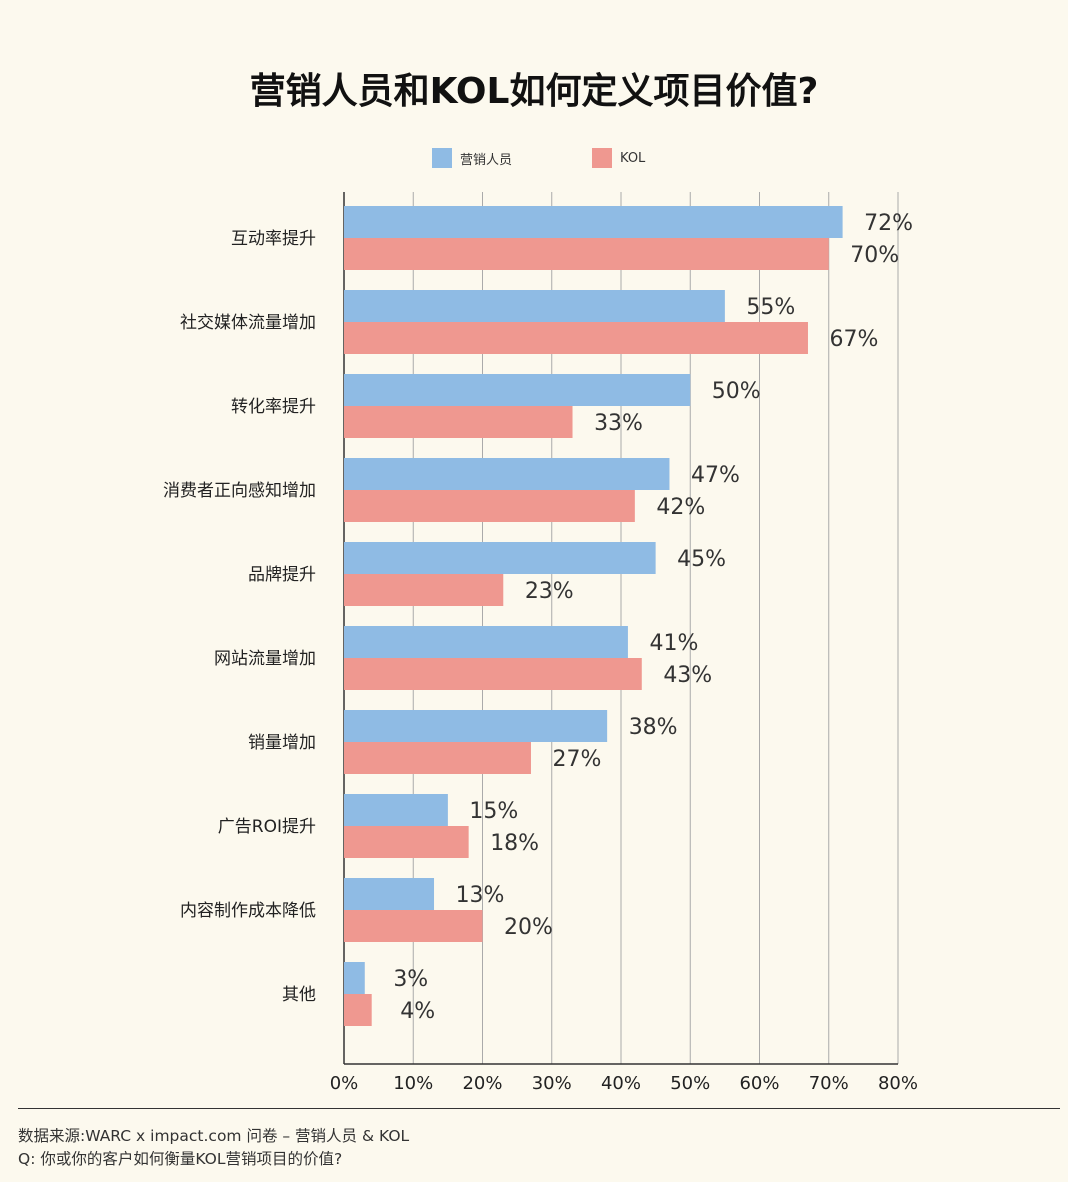  I want to click on data-label: 43%, so click(687, 675).